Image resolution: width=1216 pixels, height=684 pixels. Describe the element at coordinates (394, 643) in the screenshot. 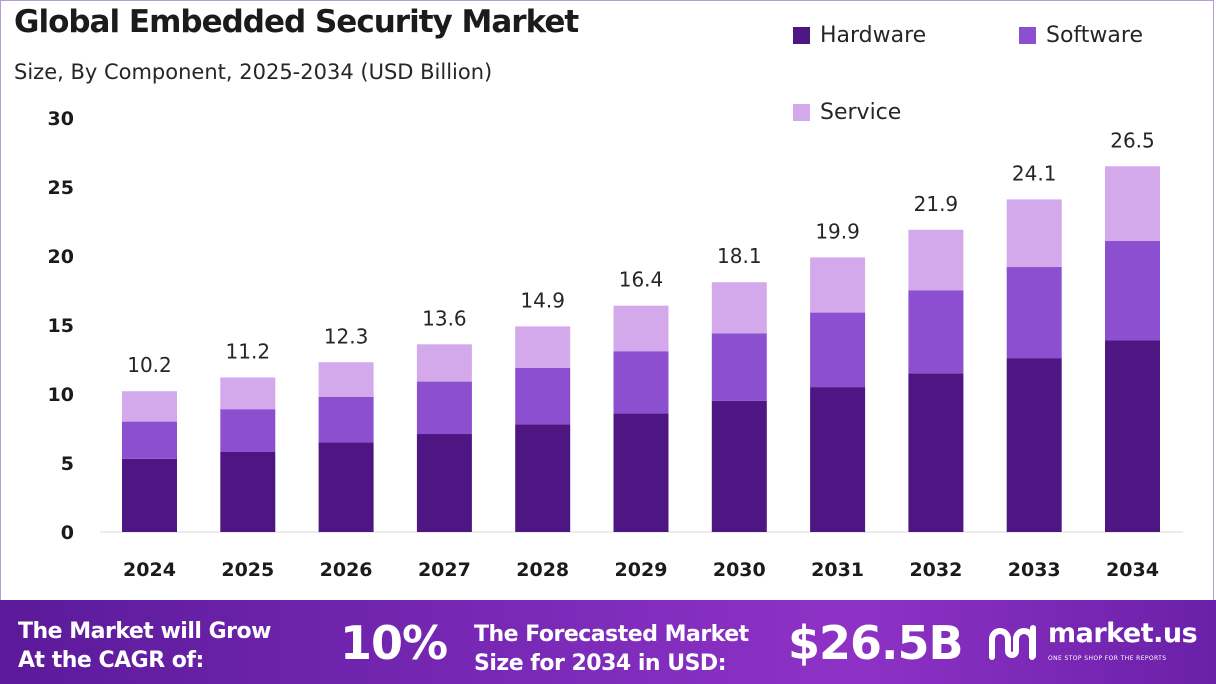

I see `cagr-value: 10%` at that location.